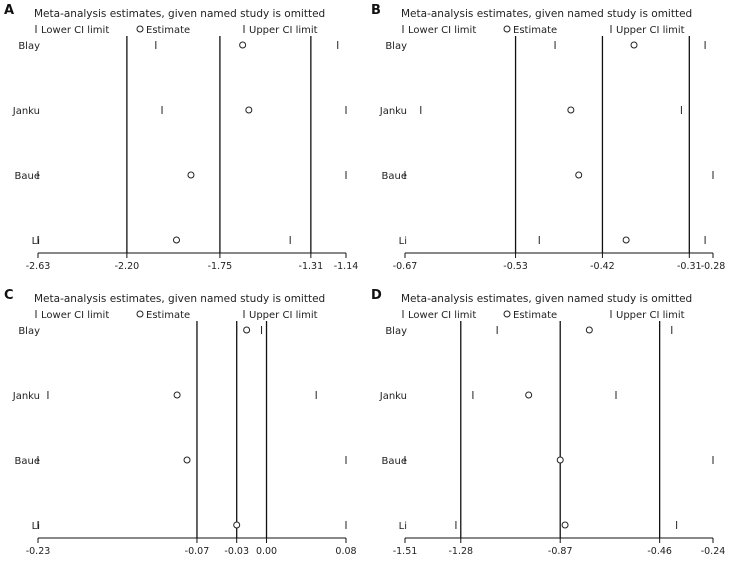 This screenshot has width=734, height=571. I want to click on x-tick-label: -1.28, so click(460, 551).